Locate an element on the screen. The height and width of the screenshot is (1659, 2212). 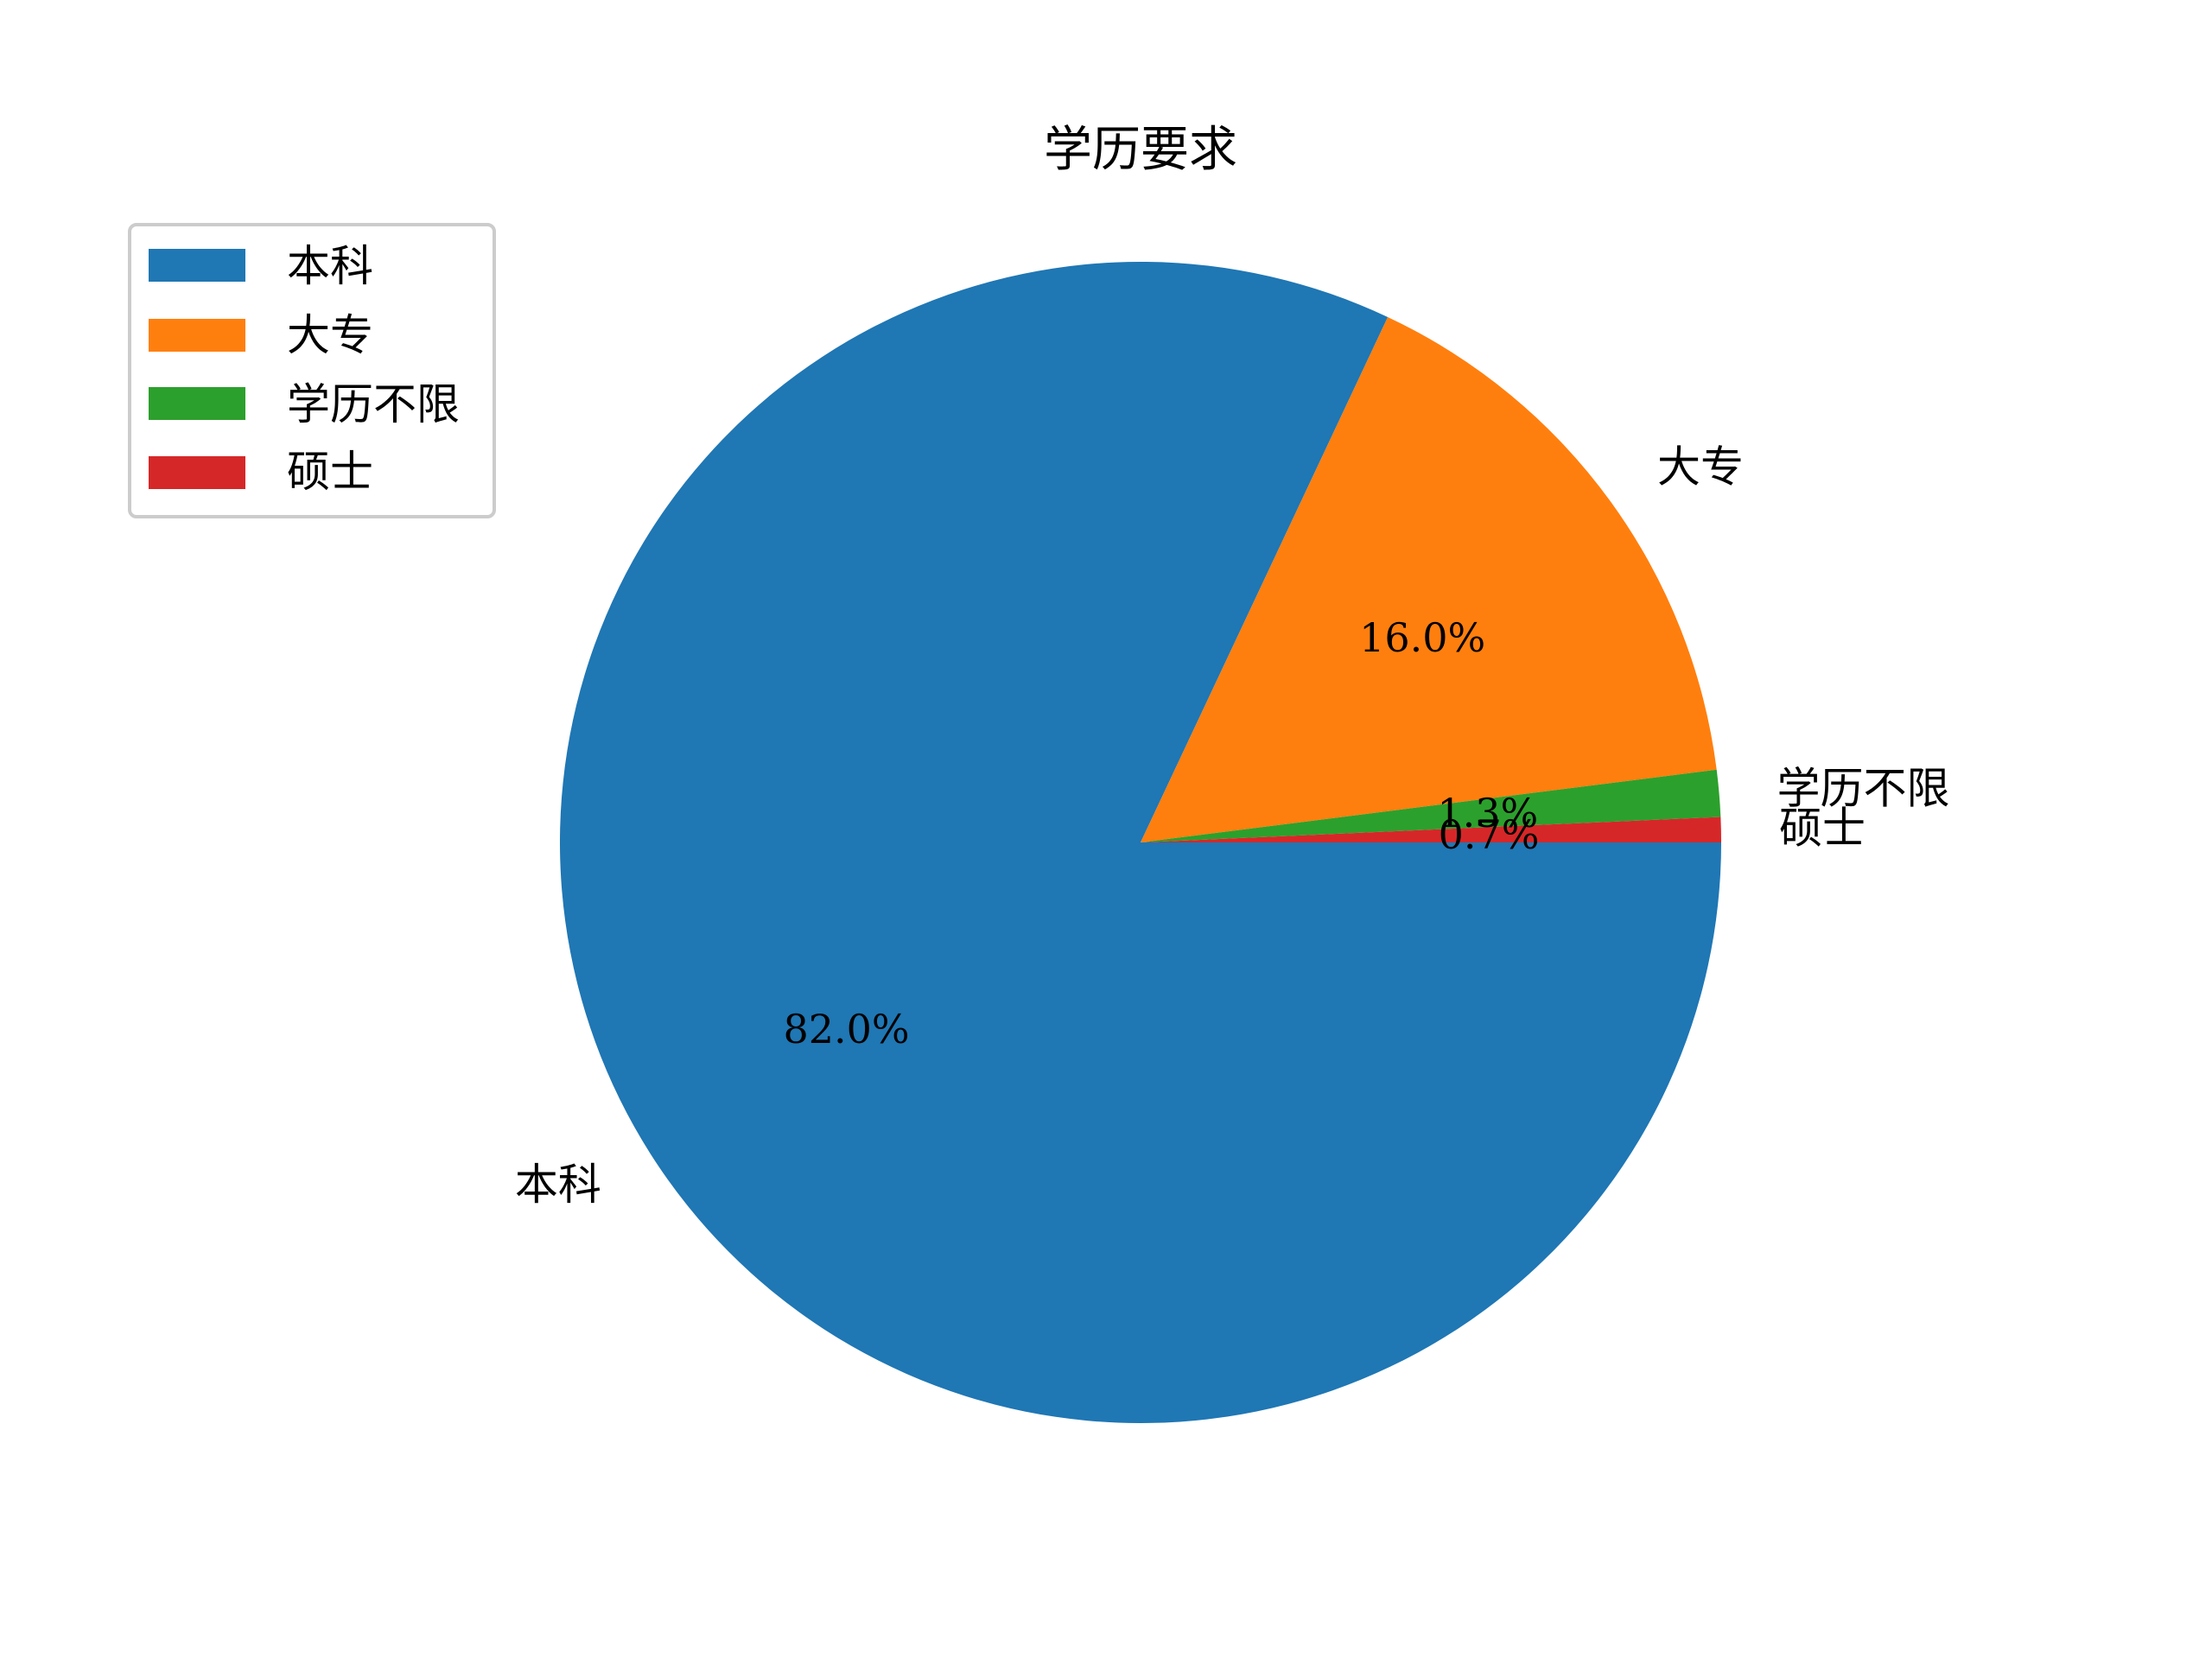
slice-percent-label-3: 0.7% is located at coordinates (1489, 834).